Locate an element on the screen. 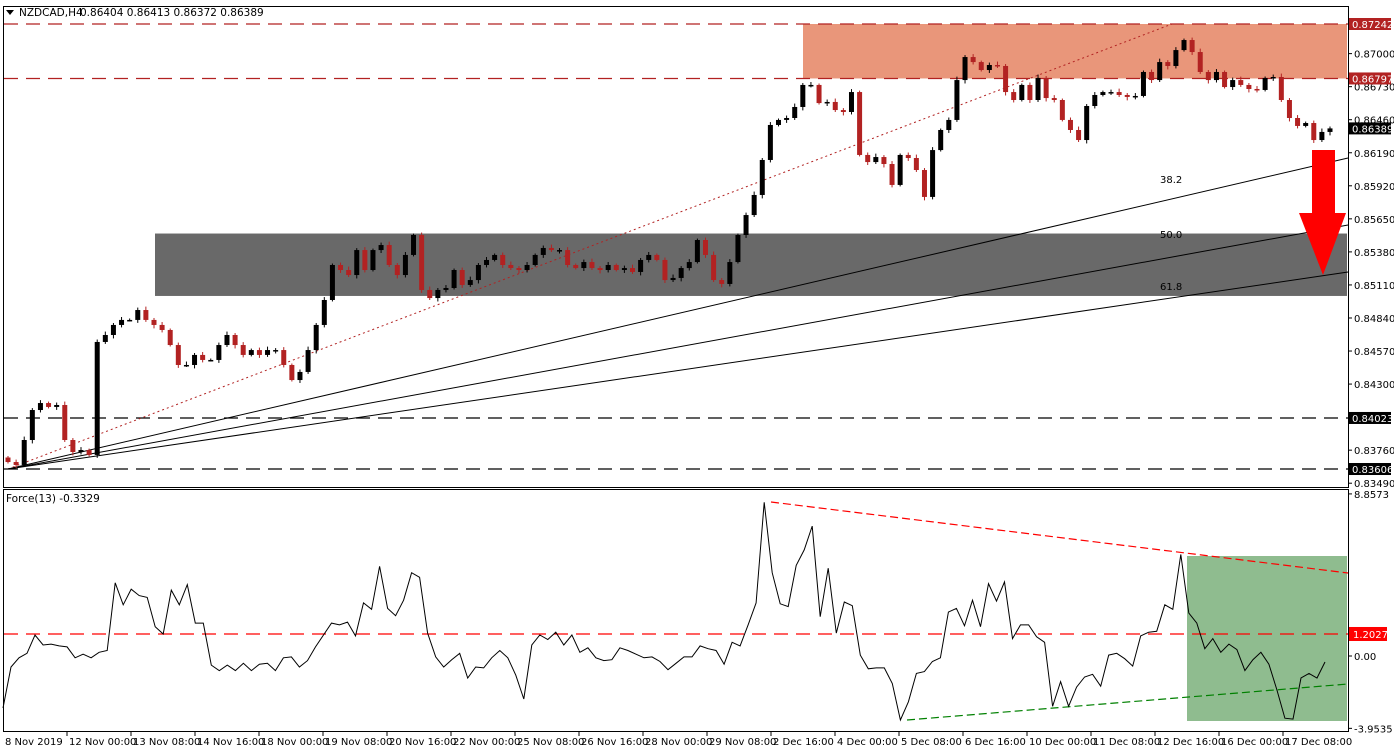 This screenshot has height=752, width=1394. time-tick-label: 17 Dec 08:00 is located at coordinates (1318, 742).